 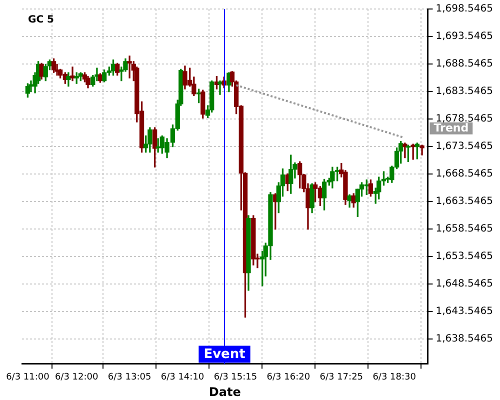 I want to click on y-tick-label: 1,648.5465, so click(x=465, y=284).